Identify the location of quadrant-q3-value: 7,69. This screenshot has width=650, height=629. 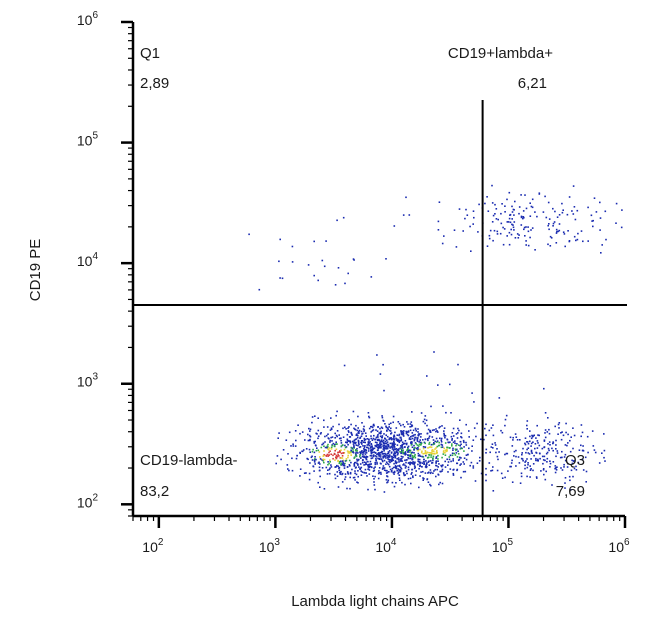
(570, 491).